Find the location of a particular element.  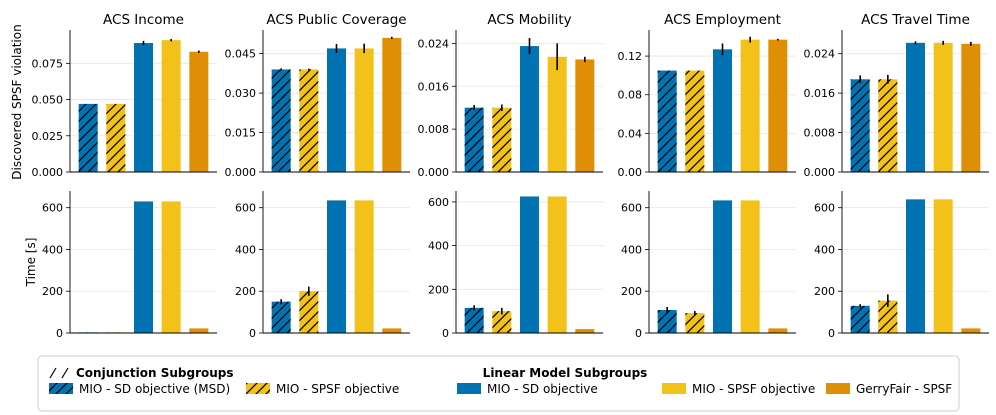

ytick-label: 0.00 is located at coordinates (630, 172).